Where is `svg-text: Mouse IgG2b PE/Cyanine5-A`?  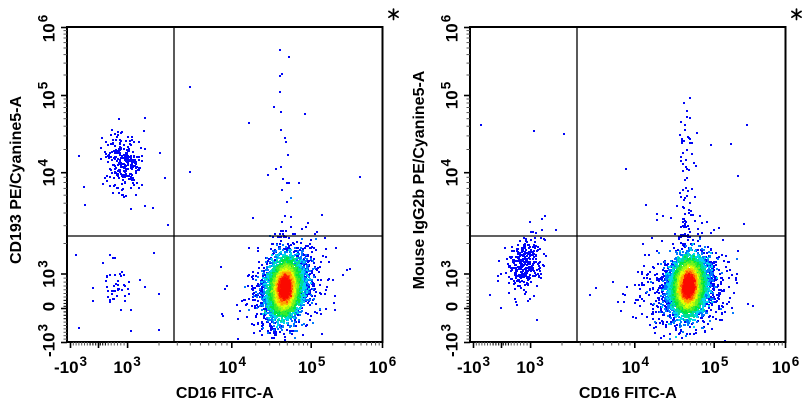
svg-text: Mouse IgG2b PE/Cyanine5-A is located at coordinates (419, 179).